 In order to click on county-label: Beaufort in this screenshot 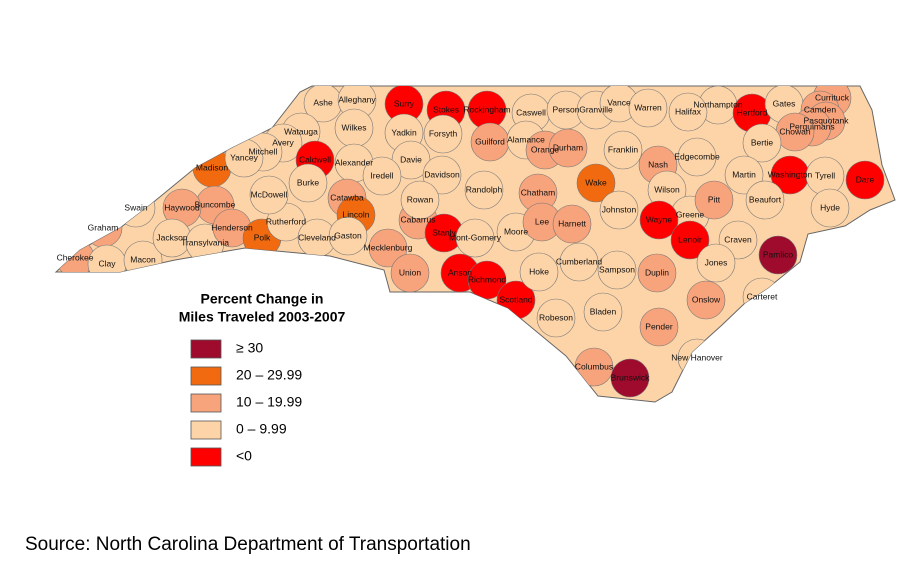, I will do `click(765, 199)`.